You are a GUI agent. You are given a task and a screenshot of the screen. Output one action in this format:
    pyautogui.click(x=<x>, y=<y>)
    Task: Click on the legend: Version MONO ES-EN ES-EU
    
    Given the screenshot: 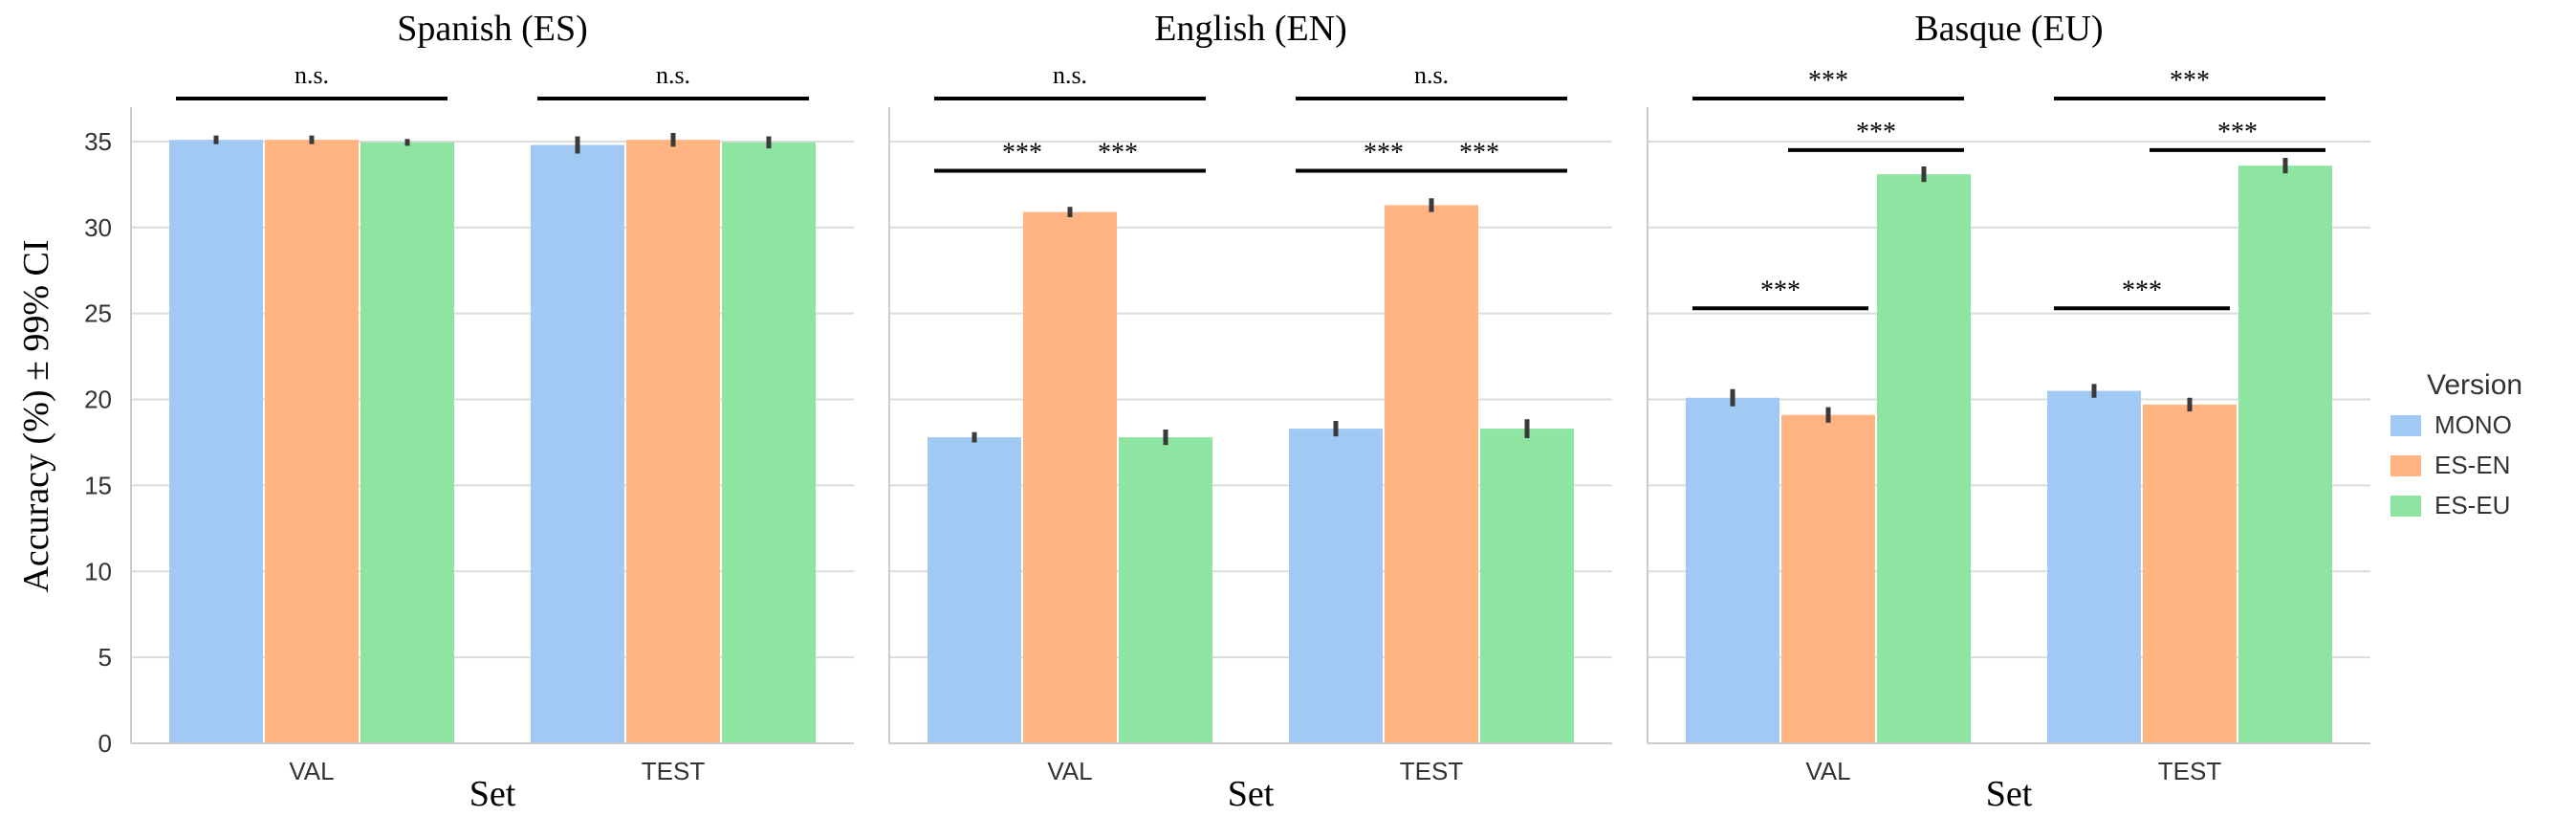 What is the action you would take?
    pyautogui.click(x=2456, y=444)
    